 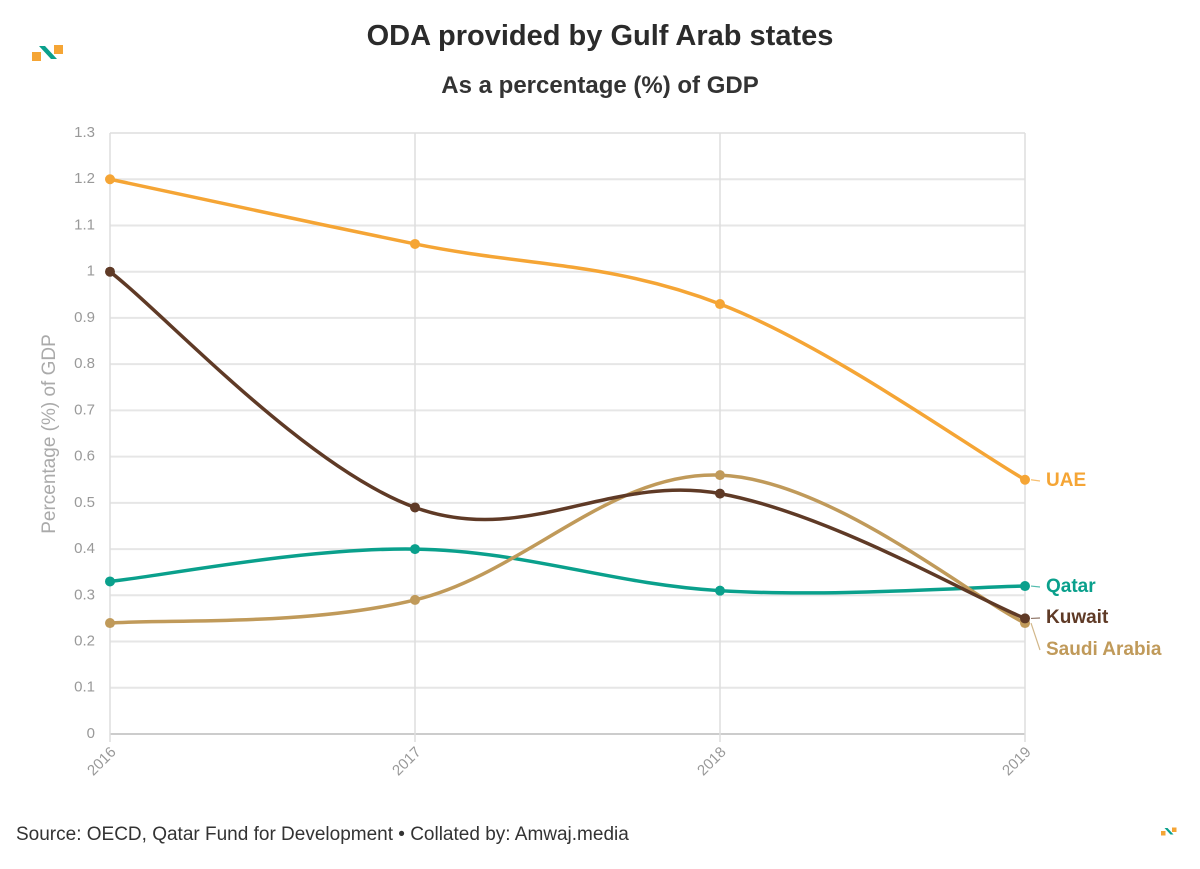 What do you see at coordinates (84, 433) in the screenshot?
I see `y-axis-ticks: 0 0.1 0.2 0.3 0.4 0.5 0.6 0.7 0.8 0.9 1 1.1 1.2 1.3` at bounding box center [84, 433].